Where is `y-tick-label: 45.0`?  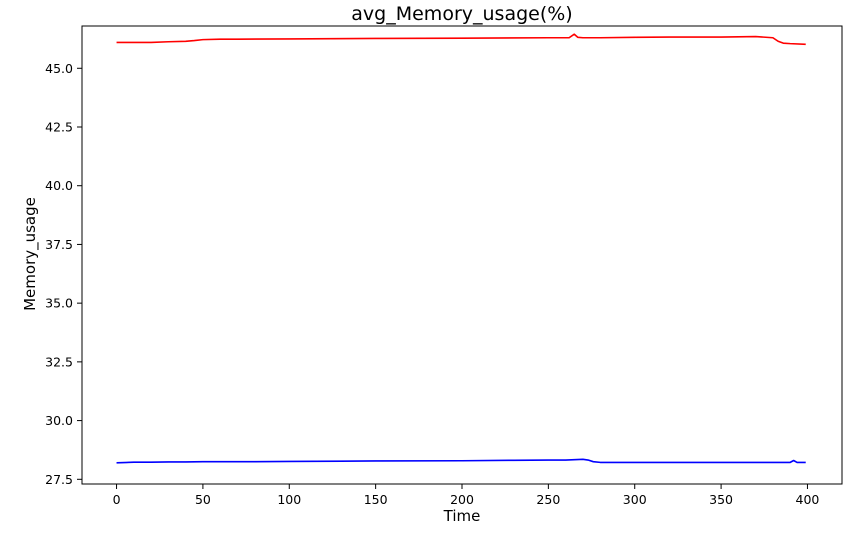 y-tick-label: 45.0 is located at coordinates (59, 68).